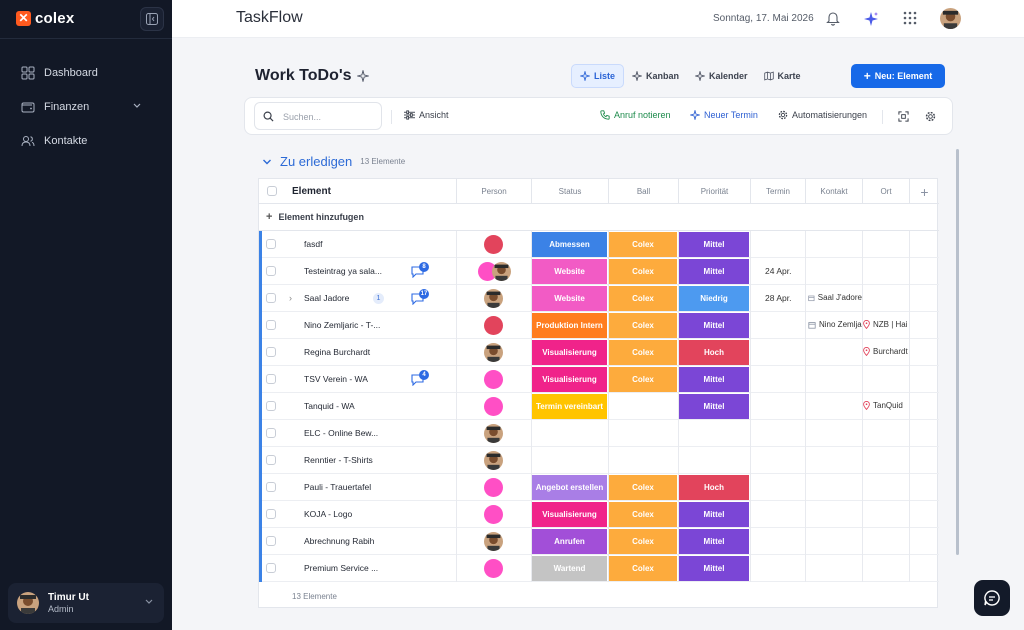 This screenshot has width=1024, height=630. Describe the element at coordinates (420, 270) in the screenshot. I see `comments-button: 8` at that location.